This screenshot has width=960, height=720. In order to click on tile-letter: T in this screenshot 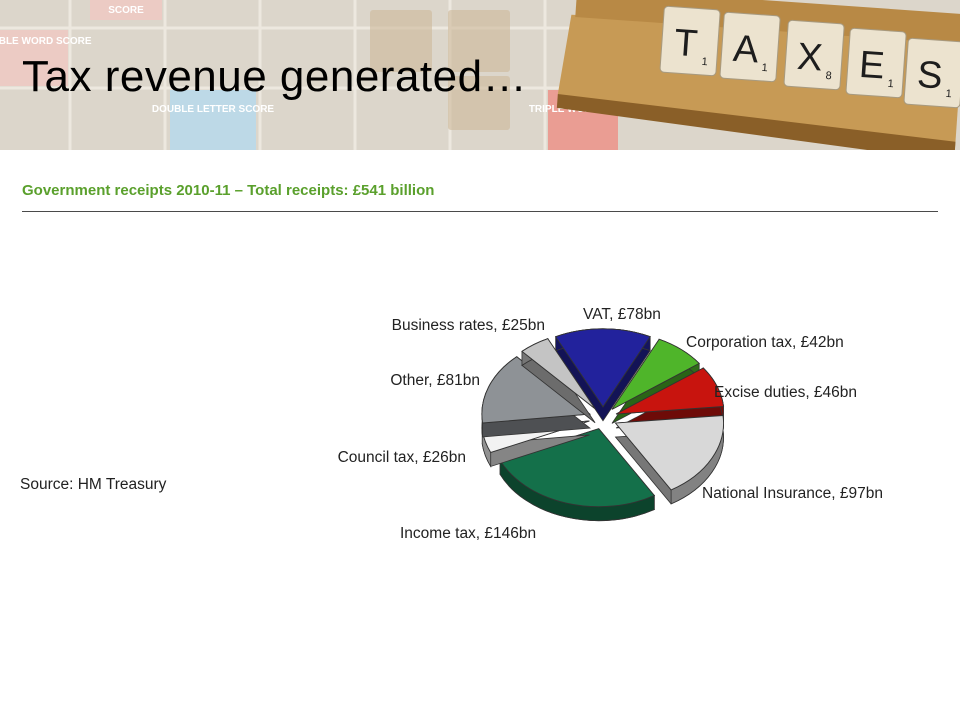, I will do `click(686, 44)`.